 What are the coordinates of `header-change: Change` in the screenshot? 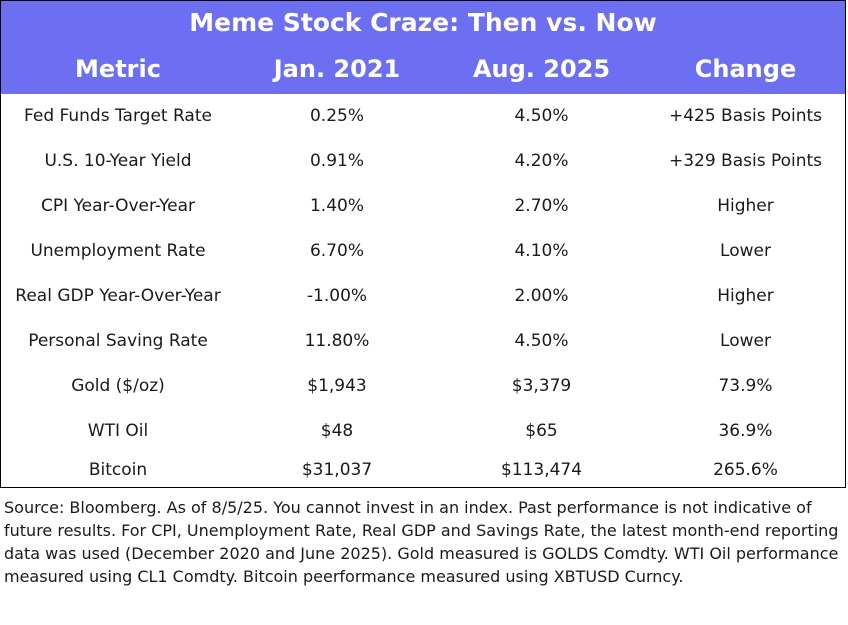 It's located at (745, 69).